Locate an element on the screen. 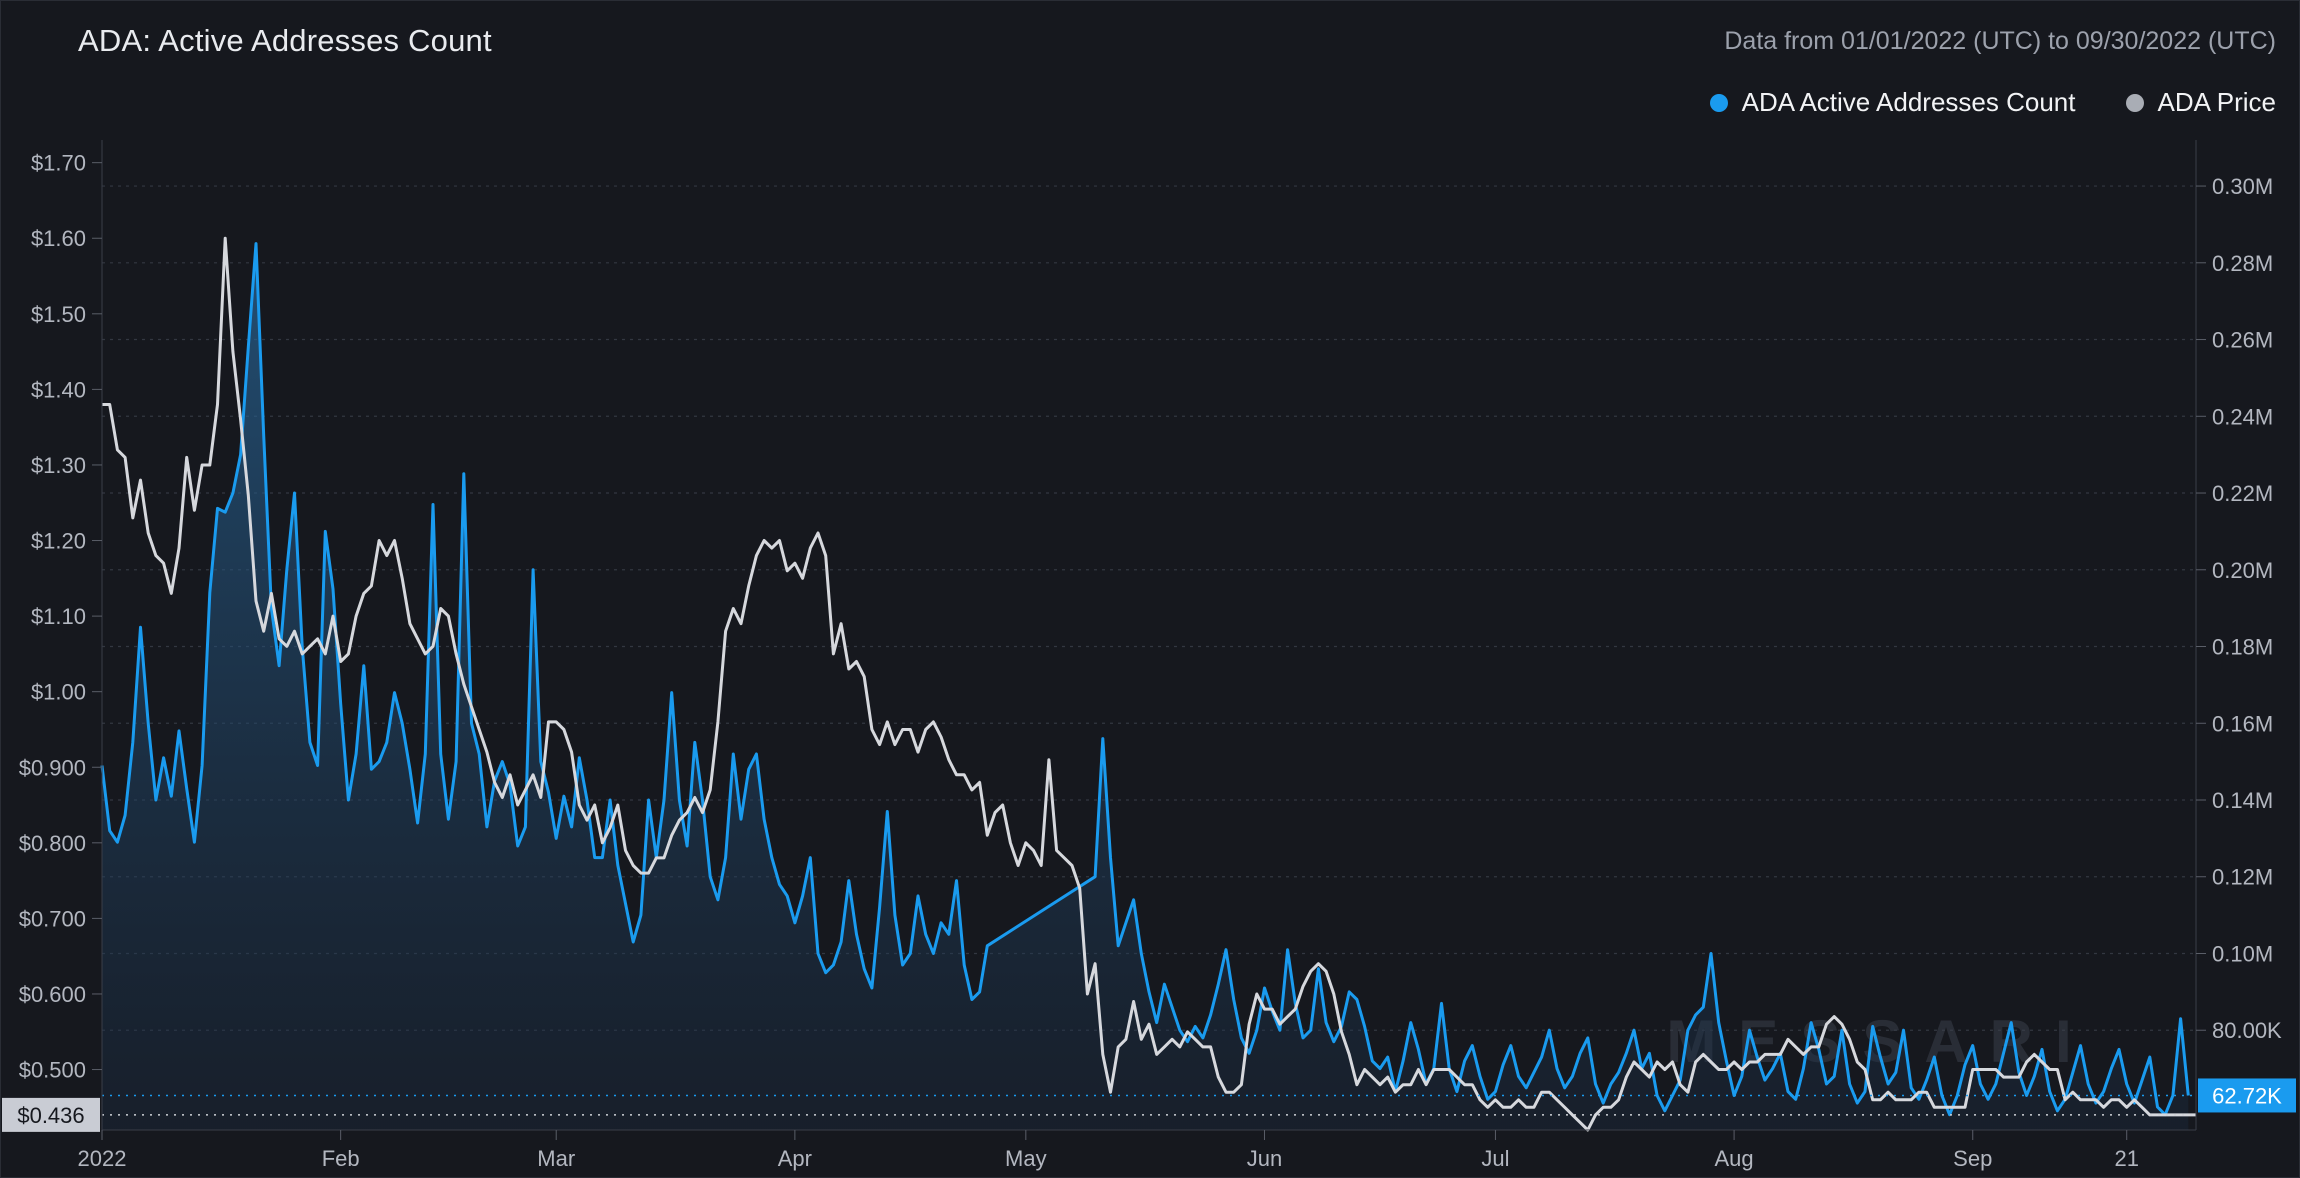 The width and height of the screenshot is (2300, 1178). legend-item-addresses: ADA Active Addresses Count is located at coordinates (1892, 102).